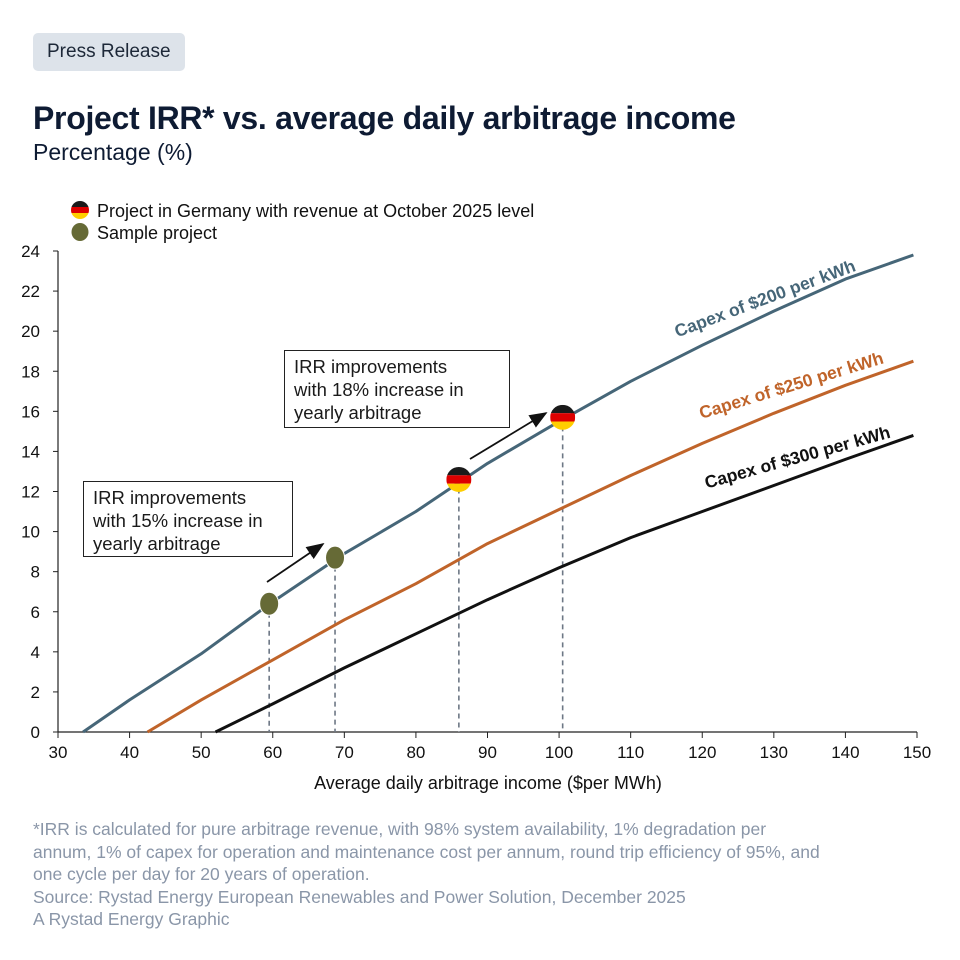 This screenshot has width=960, height=960. What do you see at coordinates (774, 752) in the screenshot?
I see `x-tick-label: 130` at bounding box center [774, 752].